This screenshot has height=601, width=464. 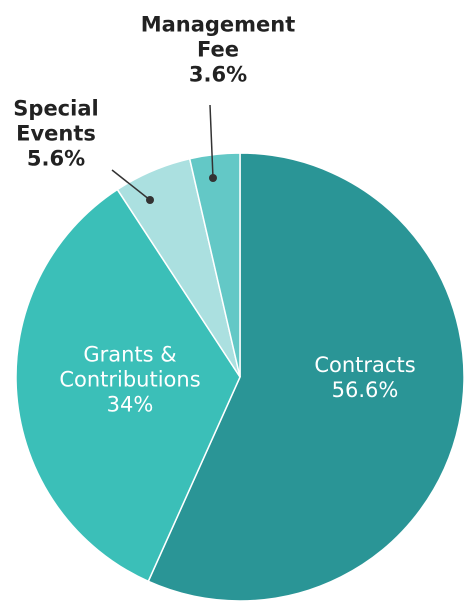 I want to click on value-label: 56.6%, so click(x=365, y=390).